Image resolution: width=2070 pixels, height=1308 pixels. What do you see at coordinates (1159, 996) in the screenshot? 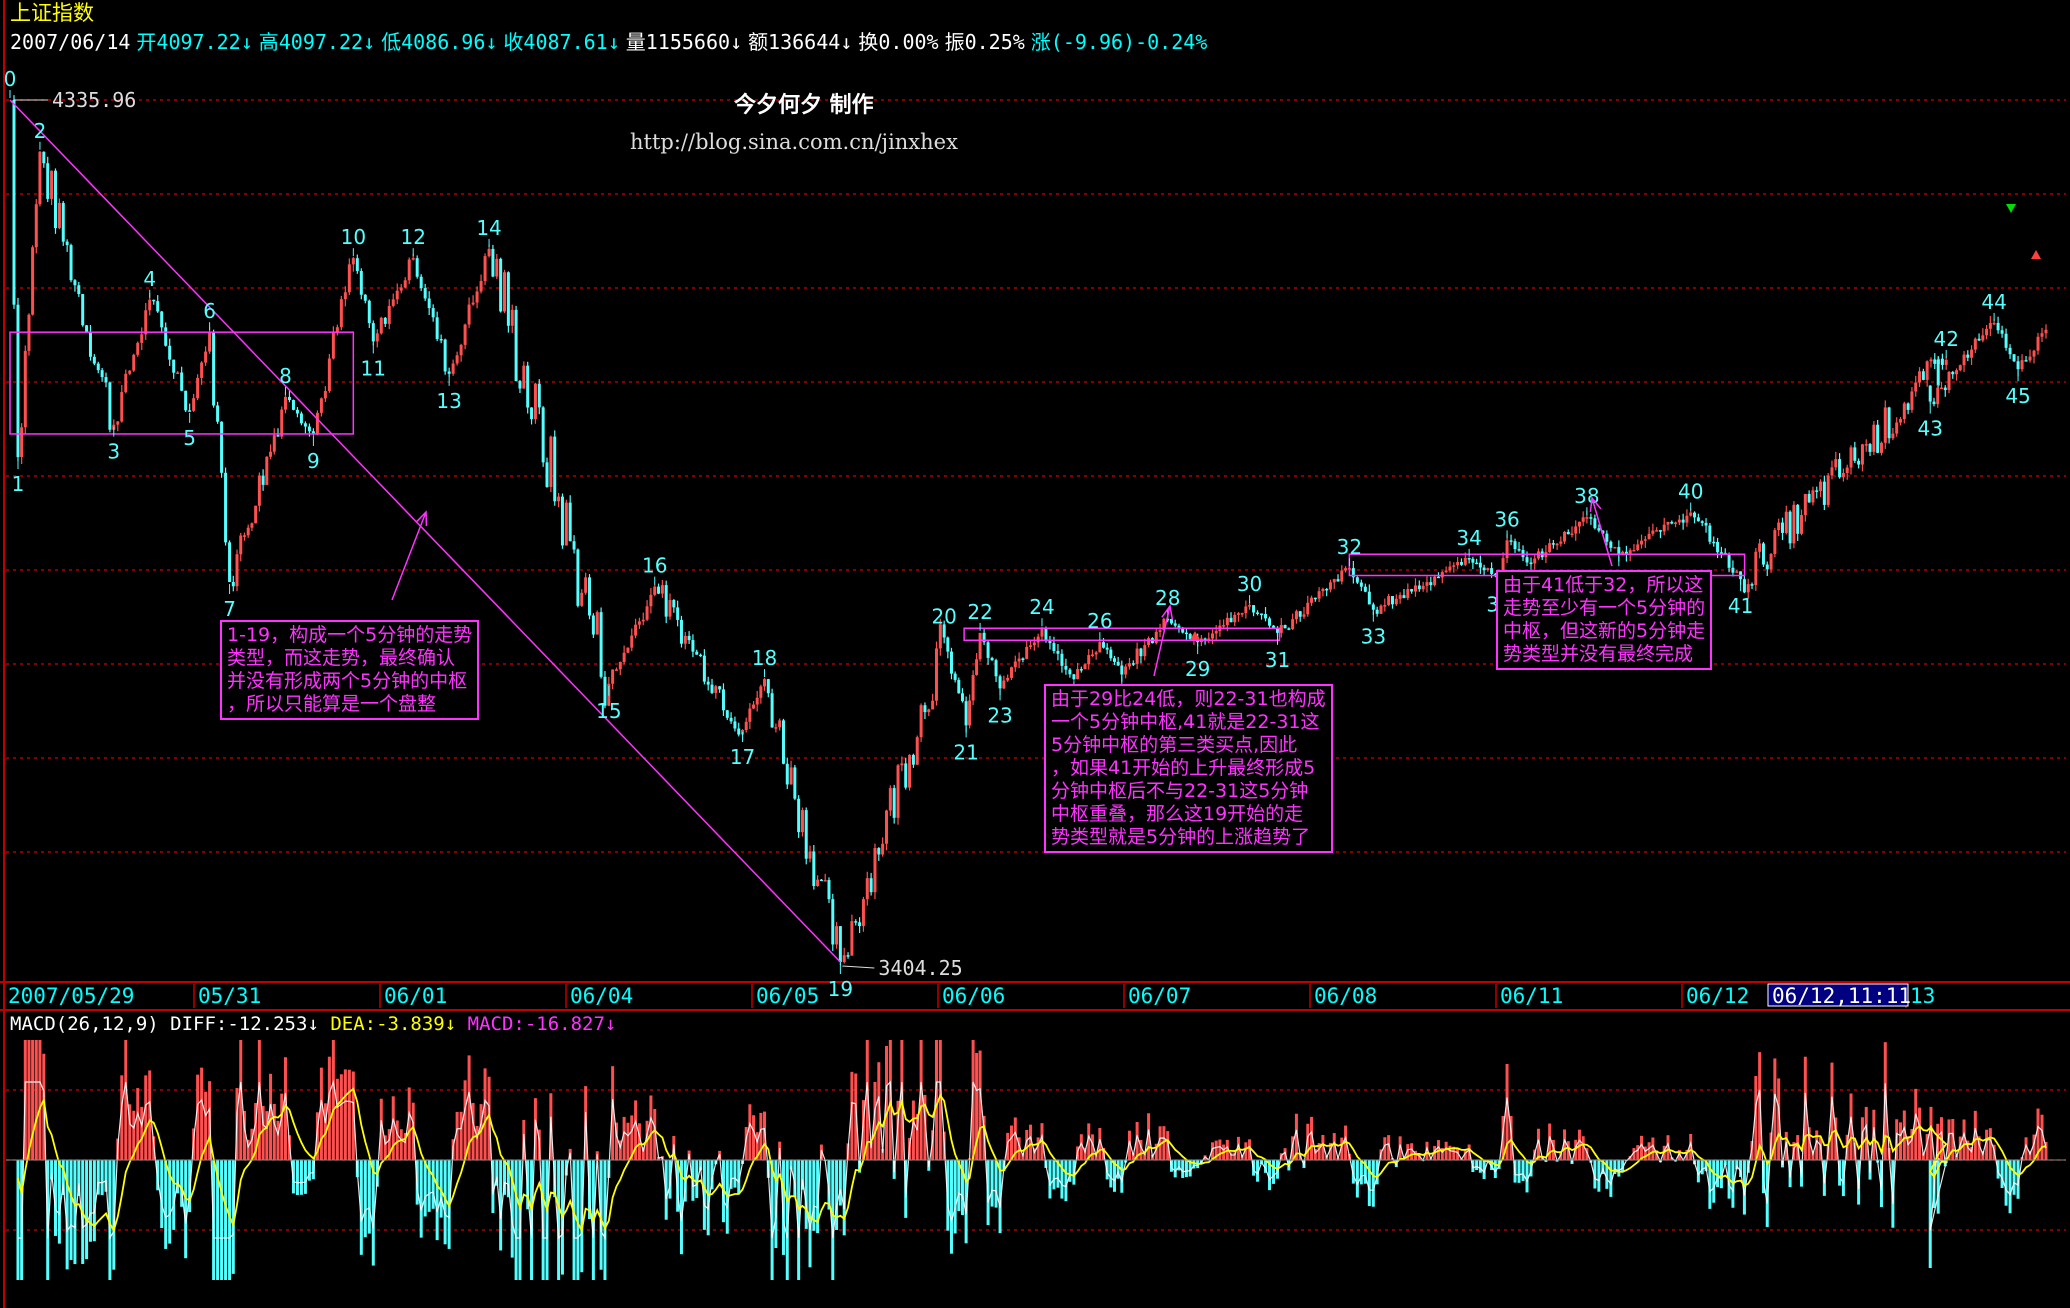
I see `x-axis-label: 06/07` at bounding box center [1159, 996].